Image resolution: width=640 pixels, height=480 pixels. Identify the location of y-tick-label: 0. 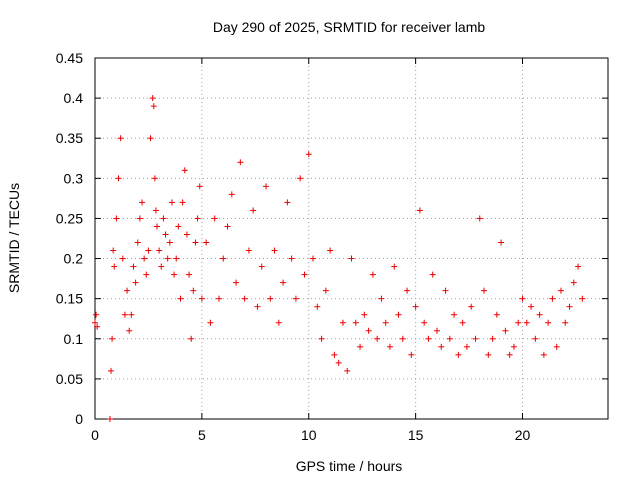
(79, 419).